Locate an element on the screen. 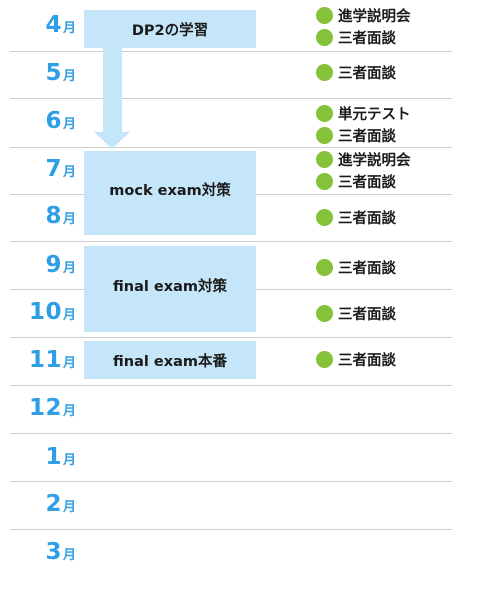 This screenshot has width=480, height=591. month-number: 12 is located at coordinates (45, 408).